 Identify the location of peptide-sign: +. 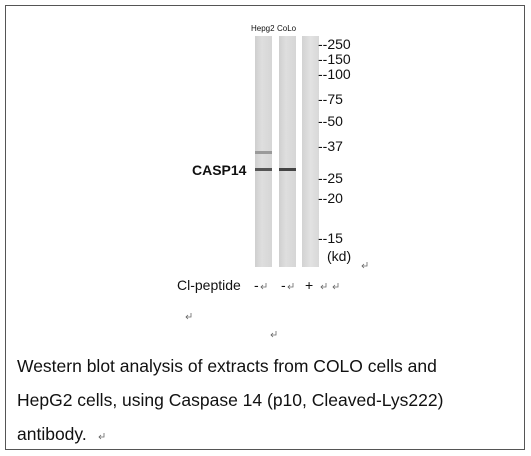
(309, 285).